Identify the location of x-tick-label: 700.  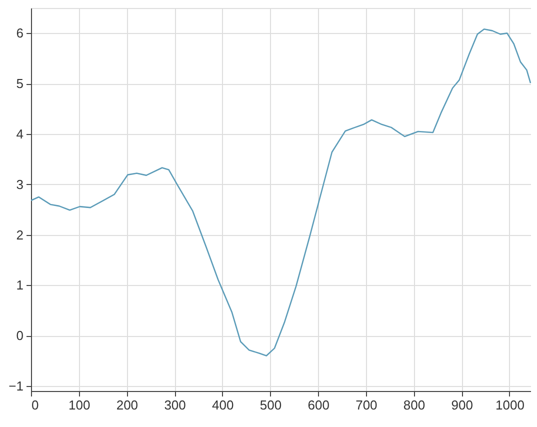
(367, 405).